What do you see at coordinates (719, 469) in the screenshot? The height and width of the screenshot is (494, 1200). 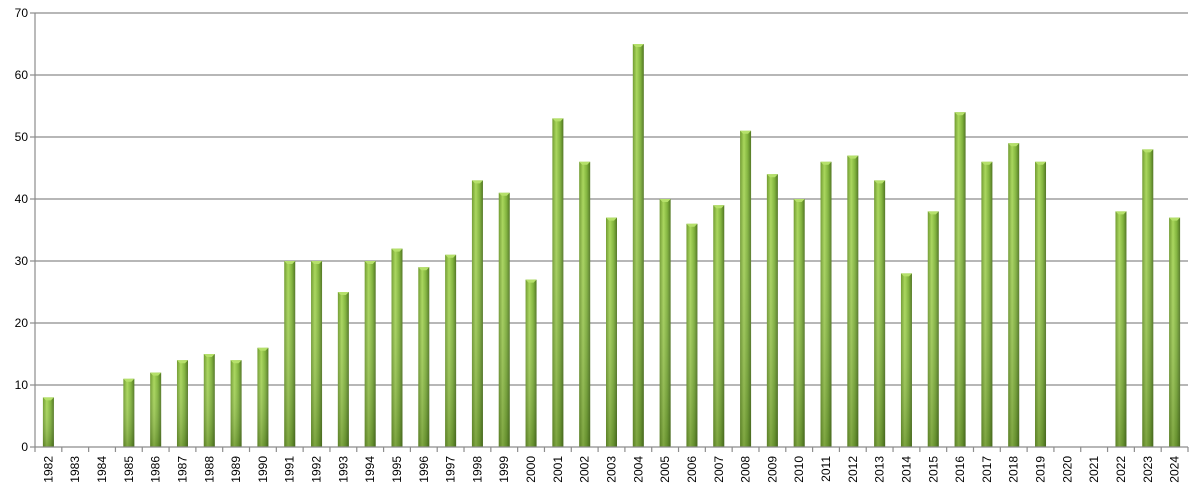 I see `x-tick-label: 2007` at bounding box center [719, 469].